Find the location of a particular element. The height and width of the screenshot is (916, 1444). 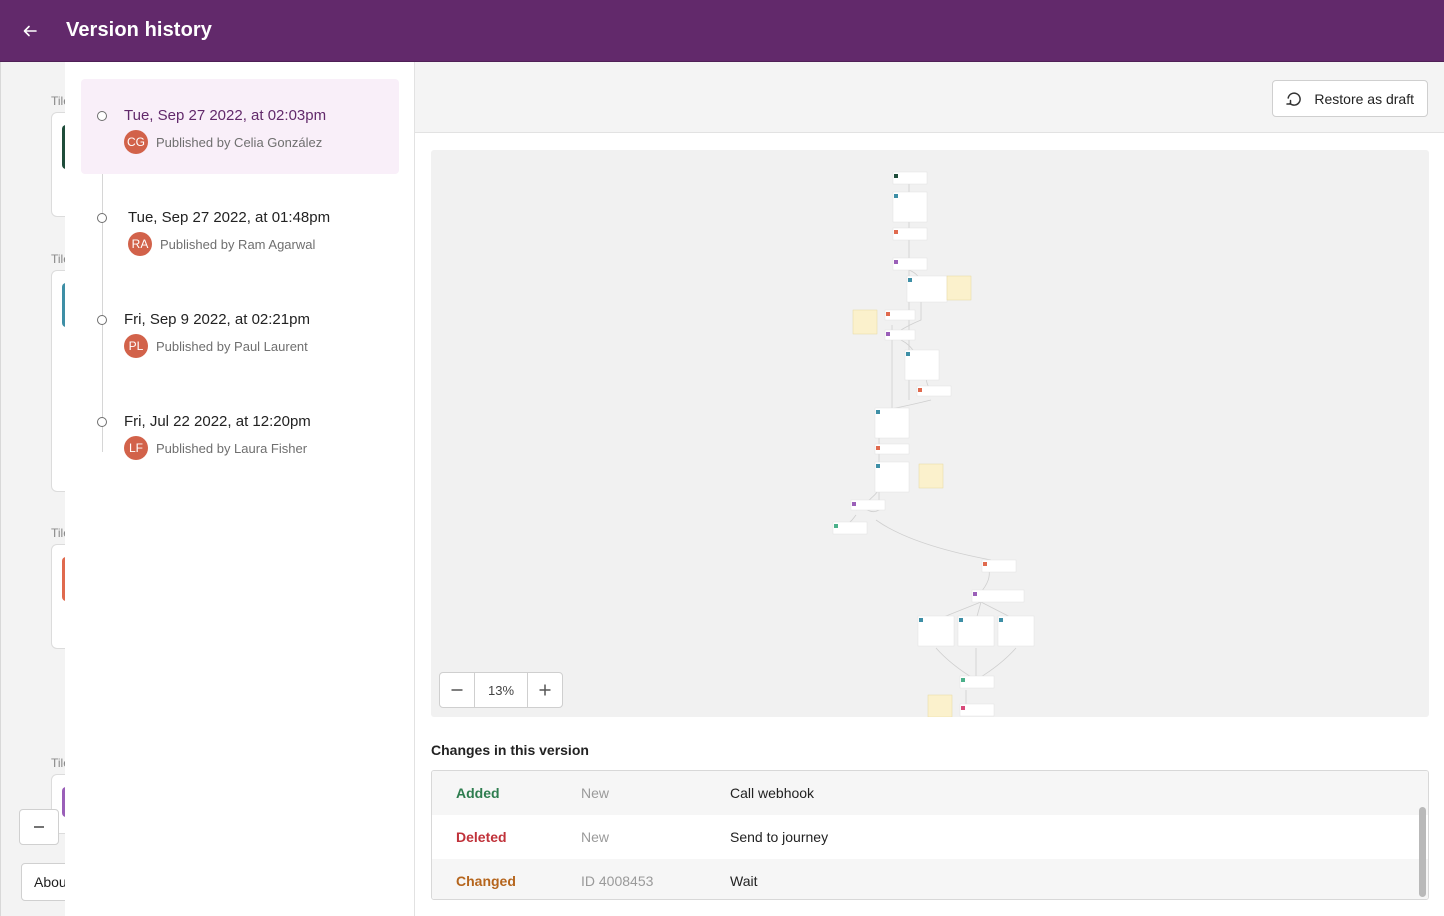

version-author: LF Published by Laura Fisher is located at coordinates (215, 448).